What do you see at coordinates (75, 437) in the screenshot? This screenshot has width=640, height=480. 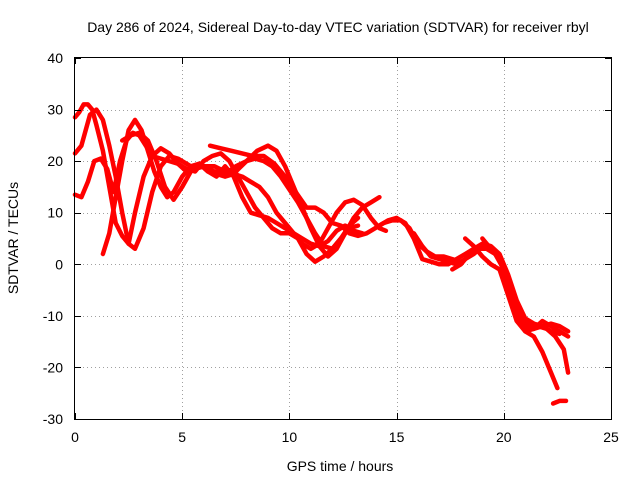 I see `x-tick-label: 0` at bounding box center [75, 437].